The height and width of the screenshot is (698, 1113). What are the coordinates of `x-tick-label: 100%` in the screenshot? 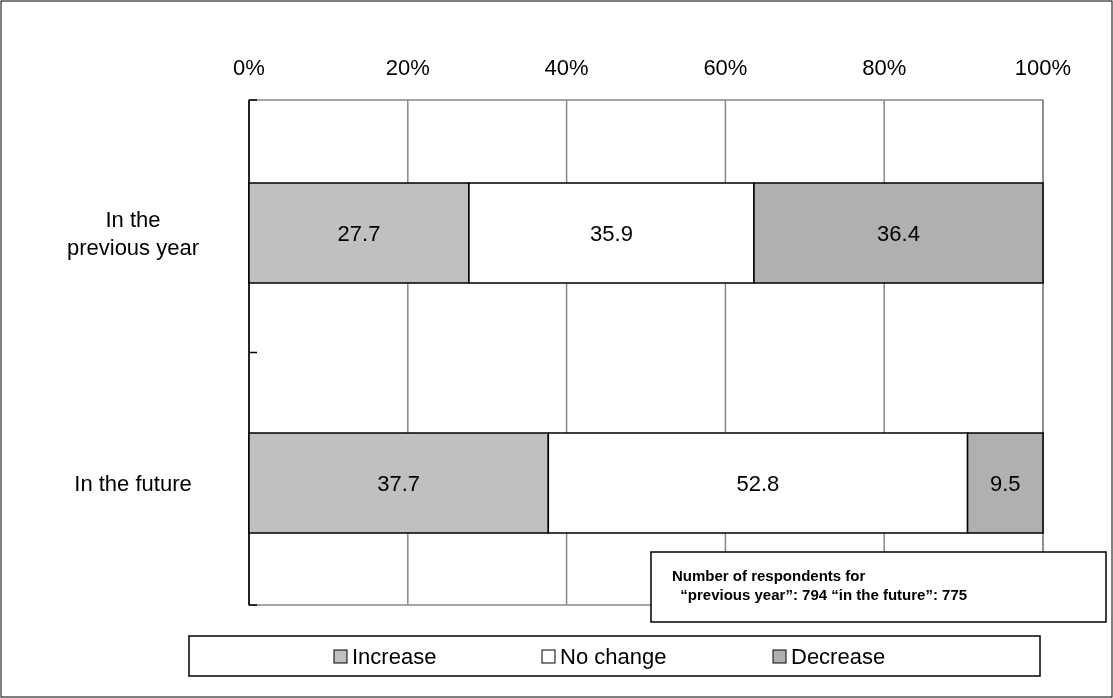 It's located at (1043, 67).